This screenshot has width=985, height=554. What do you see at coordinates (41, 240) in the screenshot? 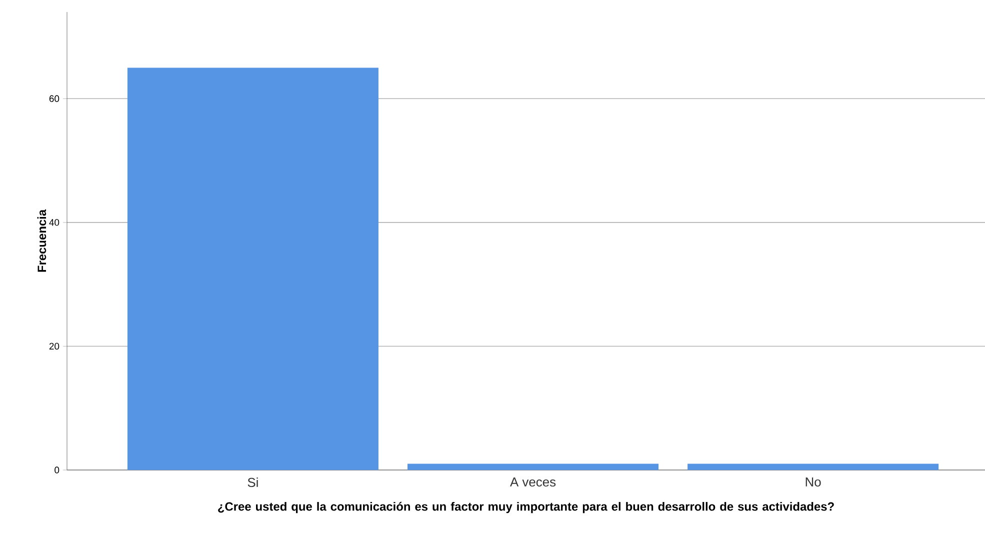
I see `y-axis-title: Frecuencia` at bounding box center [41, 240].